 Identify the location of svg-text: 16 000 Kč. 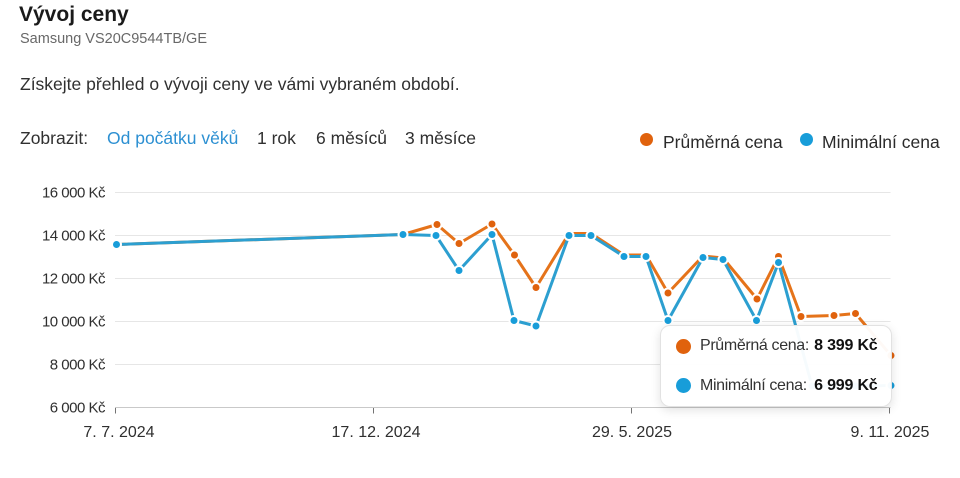
(74, 193).